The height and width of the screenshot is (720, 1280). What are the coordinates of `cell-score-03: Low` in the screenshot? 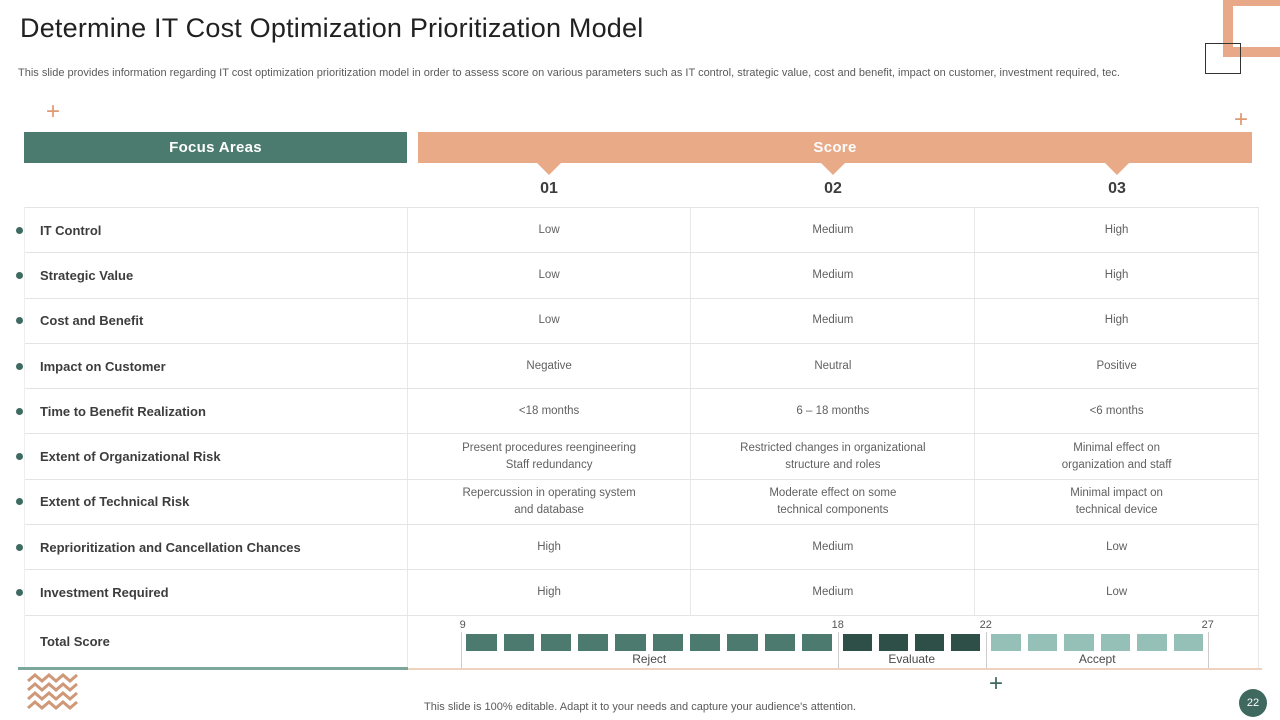 It's located at (1117, 592).